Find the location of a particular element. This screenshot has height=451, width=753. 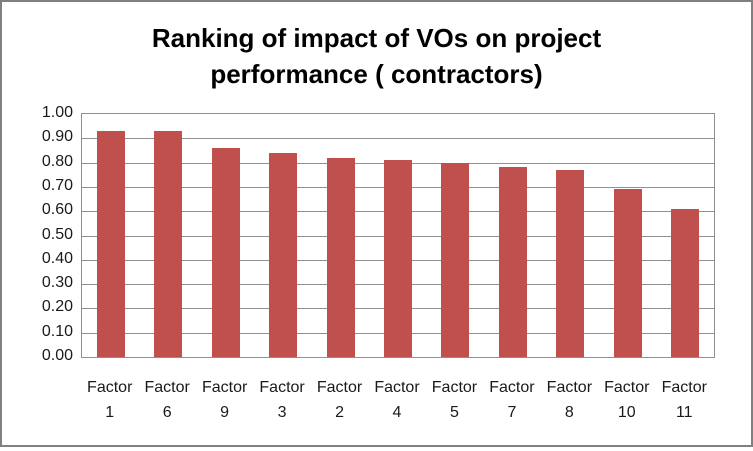

y-tick-label: 0.10 is located at coordinates (57, 331).